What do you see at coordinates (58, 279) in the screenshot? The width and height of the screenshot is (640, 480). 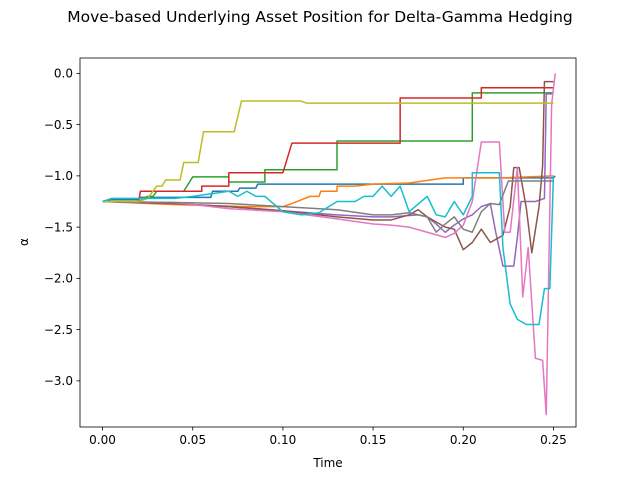 I see `y-tick-label: −2.0` at bounding box center [58, 279].